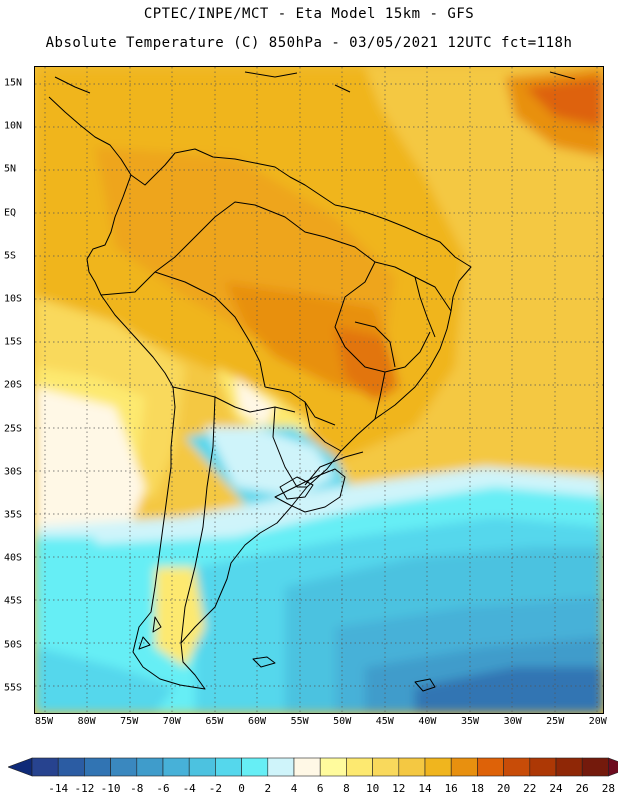 Image resolution: width=618 pixels, height=800 pixels. Describe the element at coordinates (13, 515) in the screenshot. I see `lat-label: 35S` at that location.